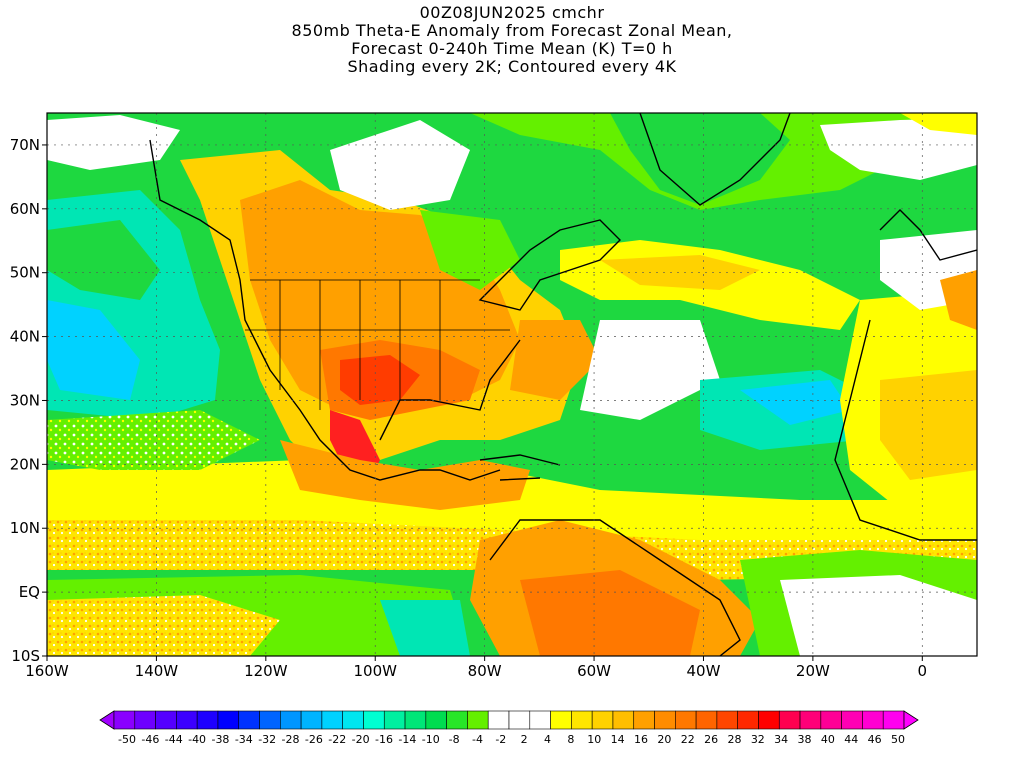  What do you see at coordinates (197, 739) in the screenshot?
I see `colorbar-label: -40` at bounding box center [197, 739].